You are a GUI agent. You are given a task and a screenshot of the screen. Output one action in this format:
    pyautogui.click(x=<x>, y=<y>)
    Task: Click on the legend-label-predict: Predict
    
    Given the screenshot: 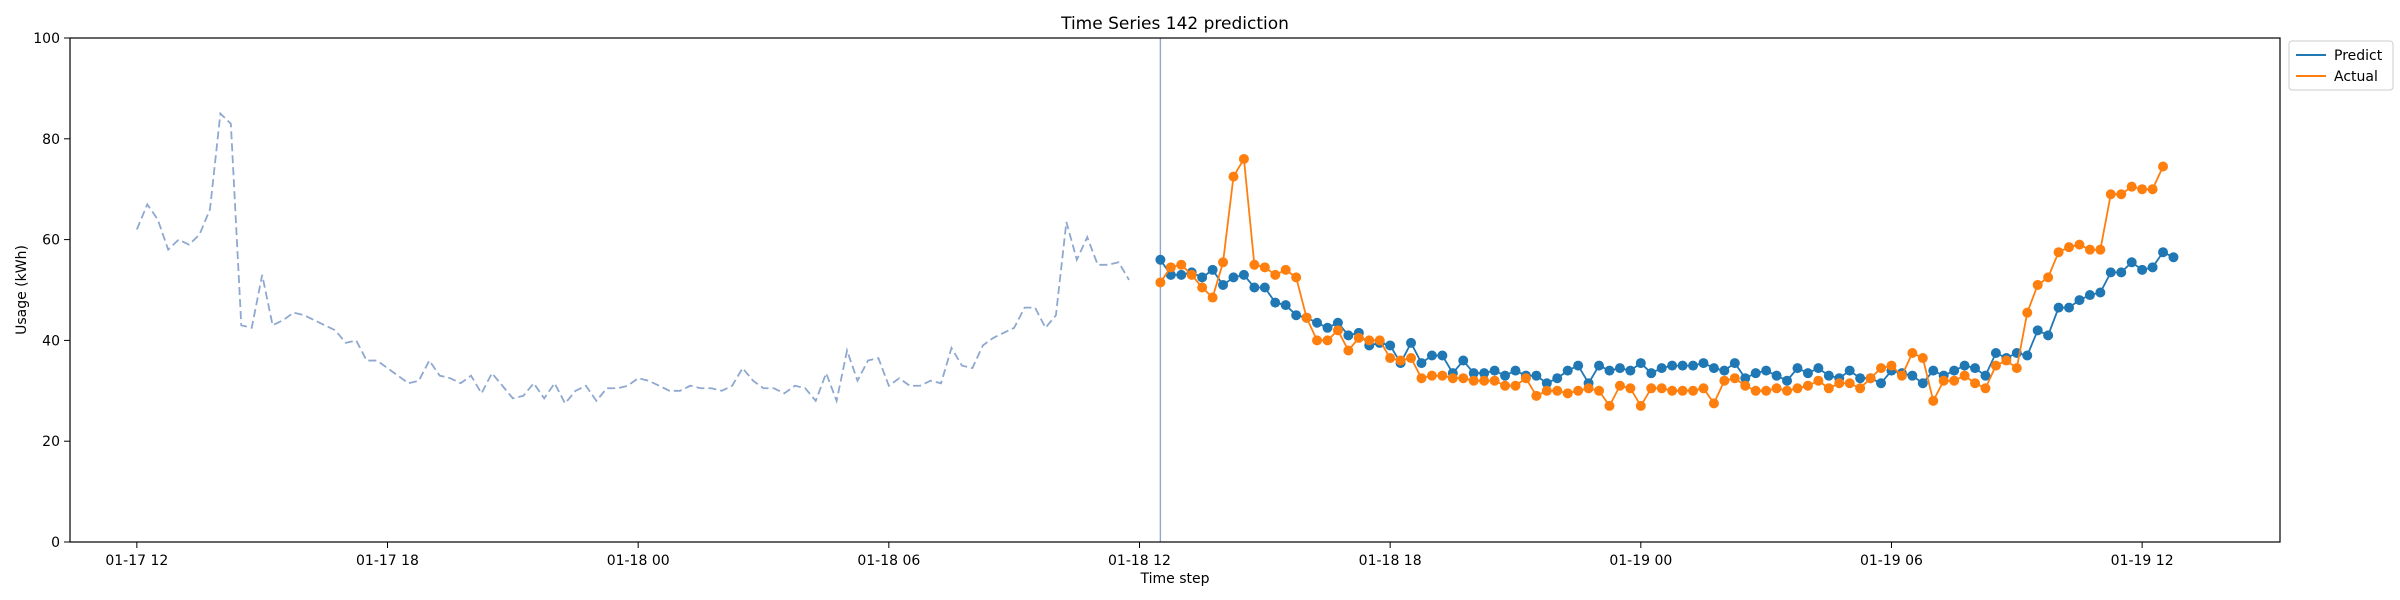 What is the action you would take?
    pyautogui.click(x=2358, y=56)
    